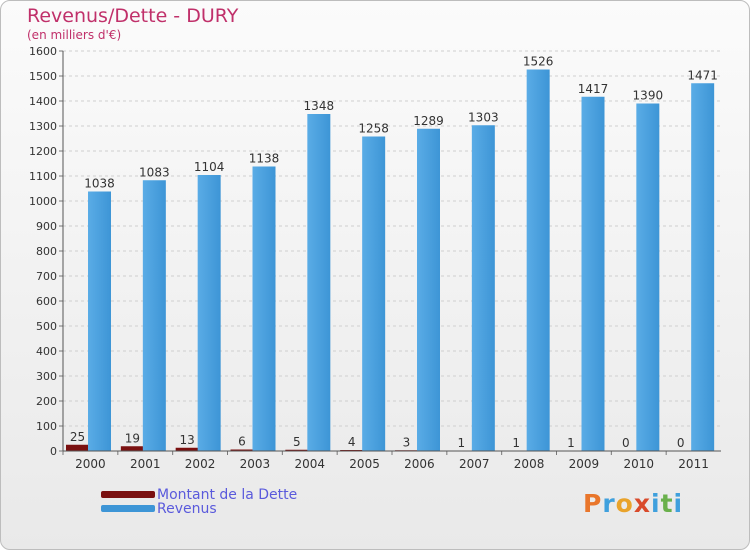  What do you see at coordinates (46, 376) in the screenshot?
I see `y-tick-label: 300` at bounding box center [46, 376].